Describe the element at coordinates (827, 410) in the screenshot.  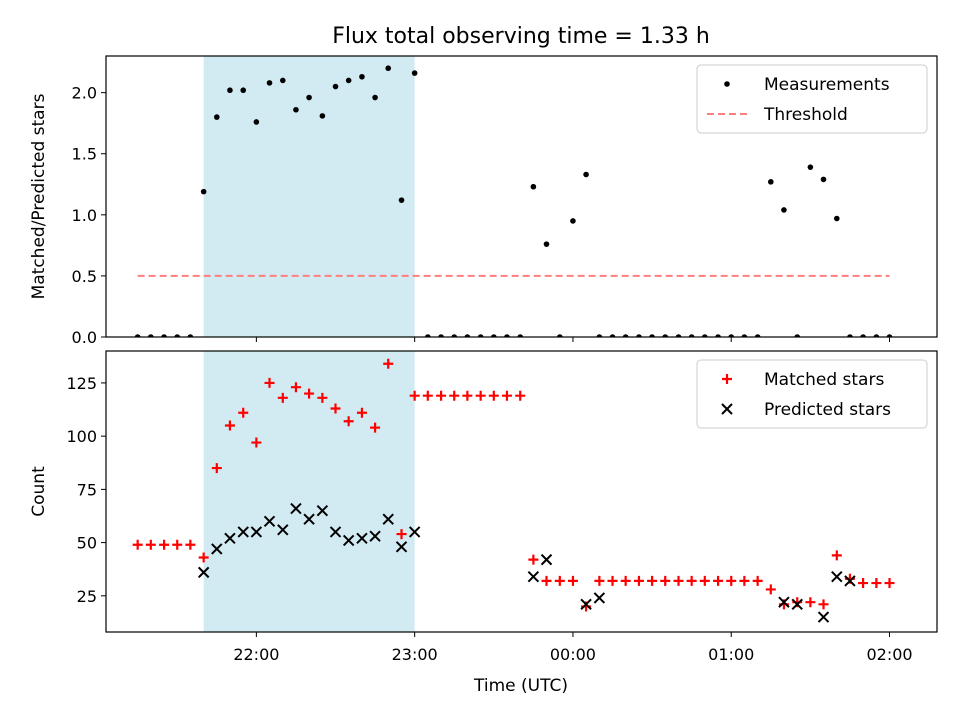
I see `legend-label: Predicted stars` at that location.